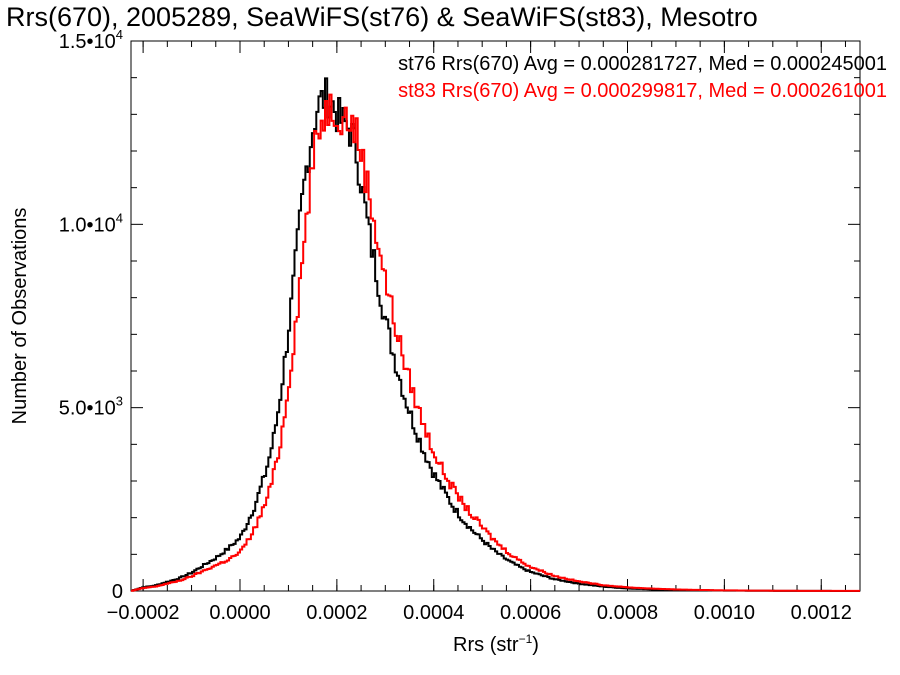 The height and width of the screenshot is (675, 900). I want to click on y-tick-label: 0, so click(117, 592).